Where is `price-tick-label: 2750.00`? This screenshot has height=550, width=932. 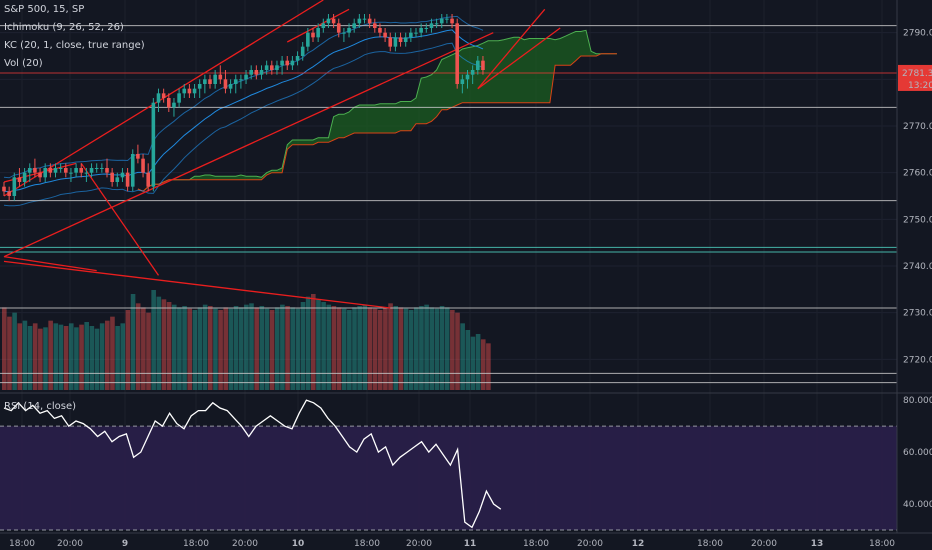
price-tick-label: 2750.00 is located at coordinates (917, 220).